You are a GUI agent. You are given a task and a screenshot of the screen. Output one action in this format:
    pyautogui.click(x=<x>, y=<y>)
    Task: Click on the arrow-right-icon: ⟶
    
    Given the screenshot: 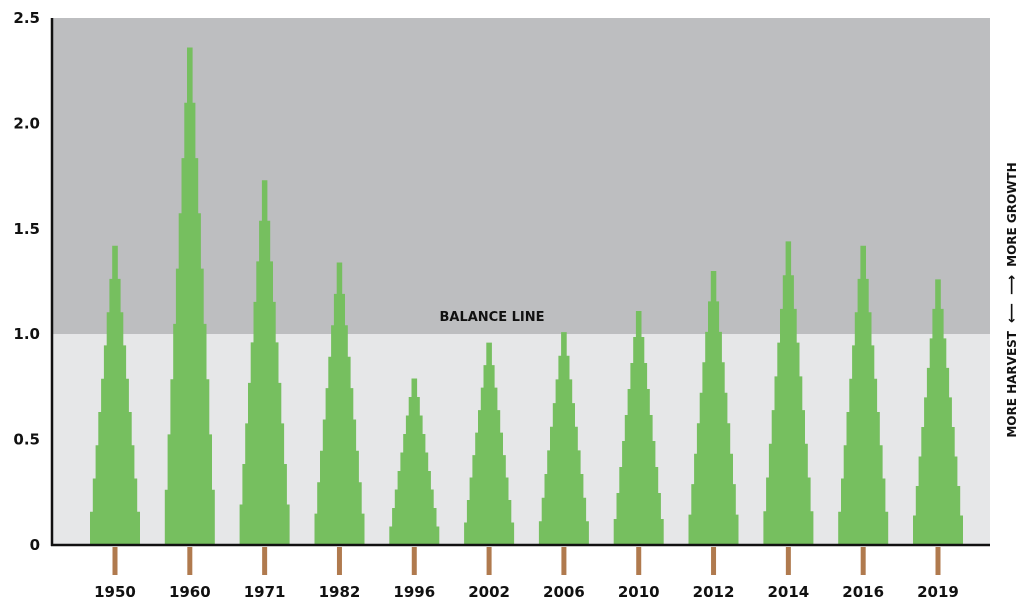 What is the action you would take?
    pyautogui.click(x=1012, y=284)
    